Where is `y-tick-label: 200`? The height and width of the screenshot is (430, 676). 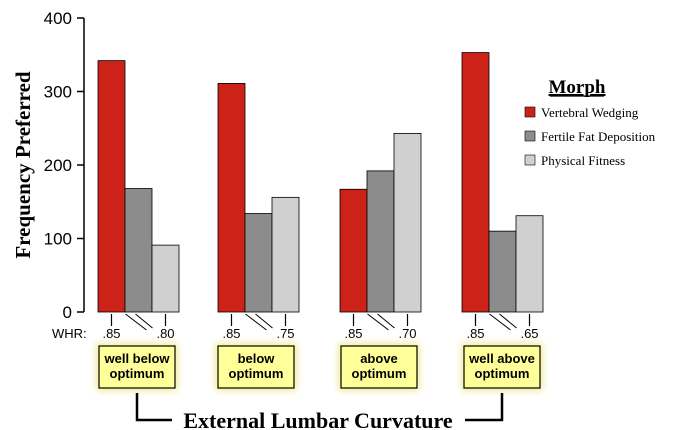
y-tick-label: 200 is located at coordinates (58, 165).